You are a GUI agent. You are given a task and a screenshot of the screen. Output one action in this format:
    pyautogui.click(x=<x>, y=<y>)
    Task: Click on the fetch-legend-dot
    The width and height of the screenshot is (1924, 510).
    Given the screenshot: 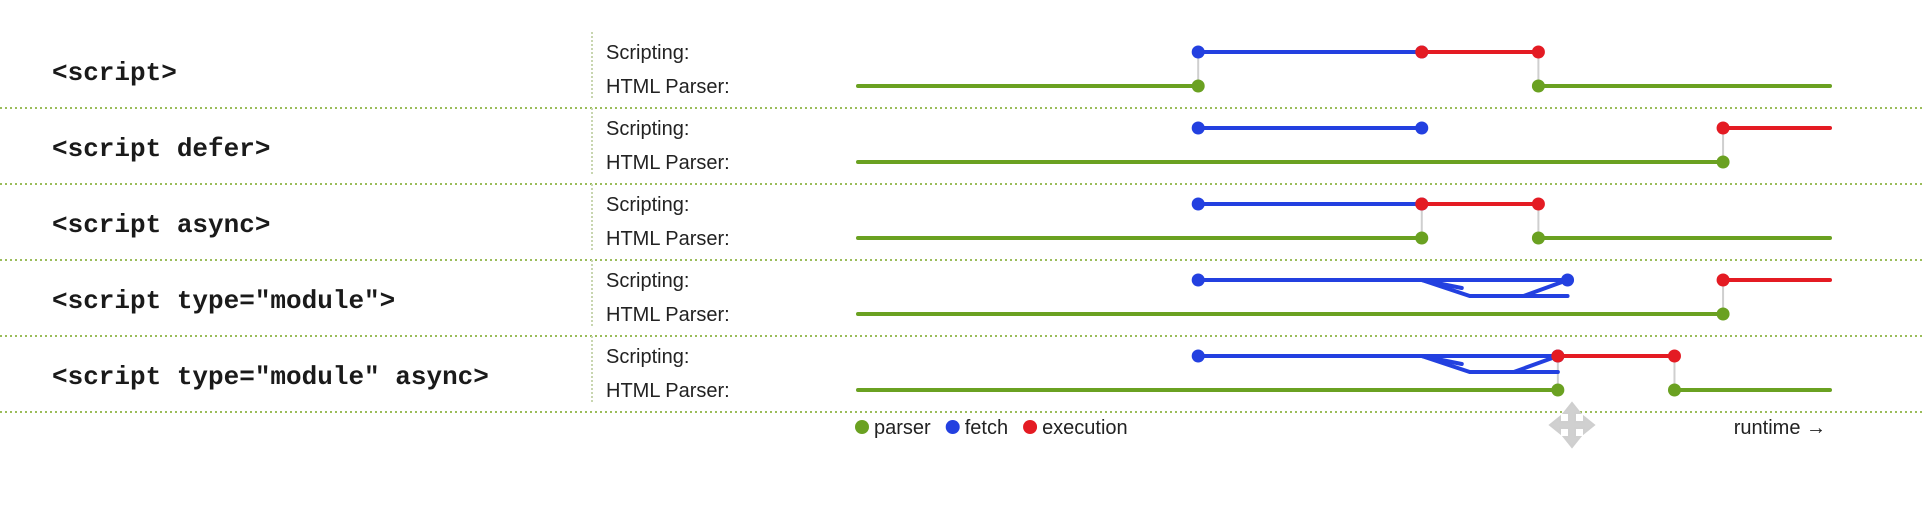 What is the action you would take?
    pyautogui.click(x=952, y=427)
    